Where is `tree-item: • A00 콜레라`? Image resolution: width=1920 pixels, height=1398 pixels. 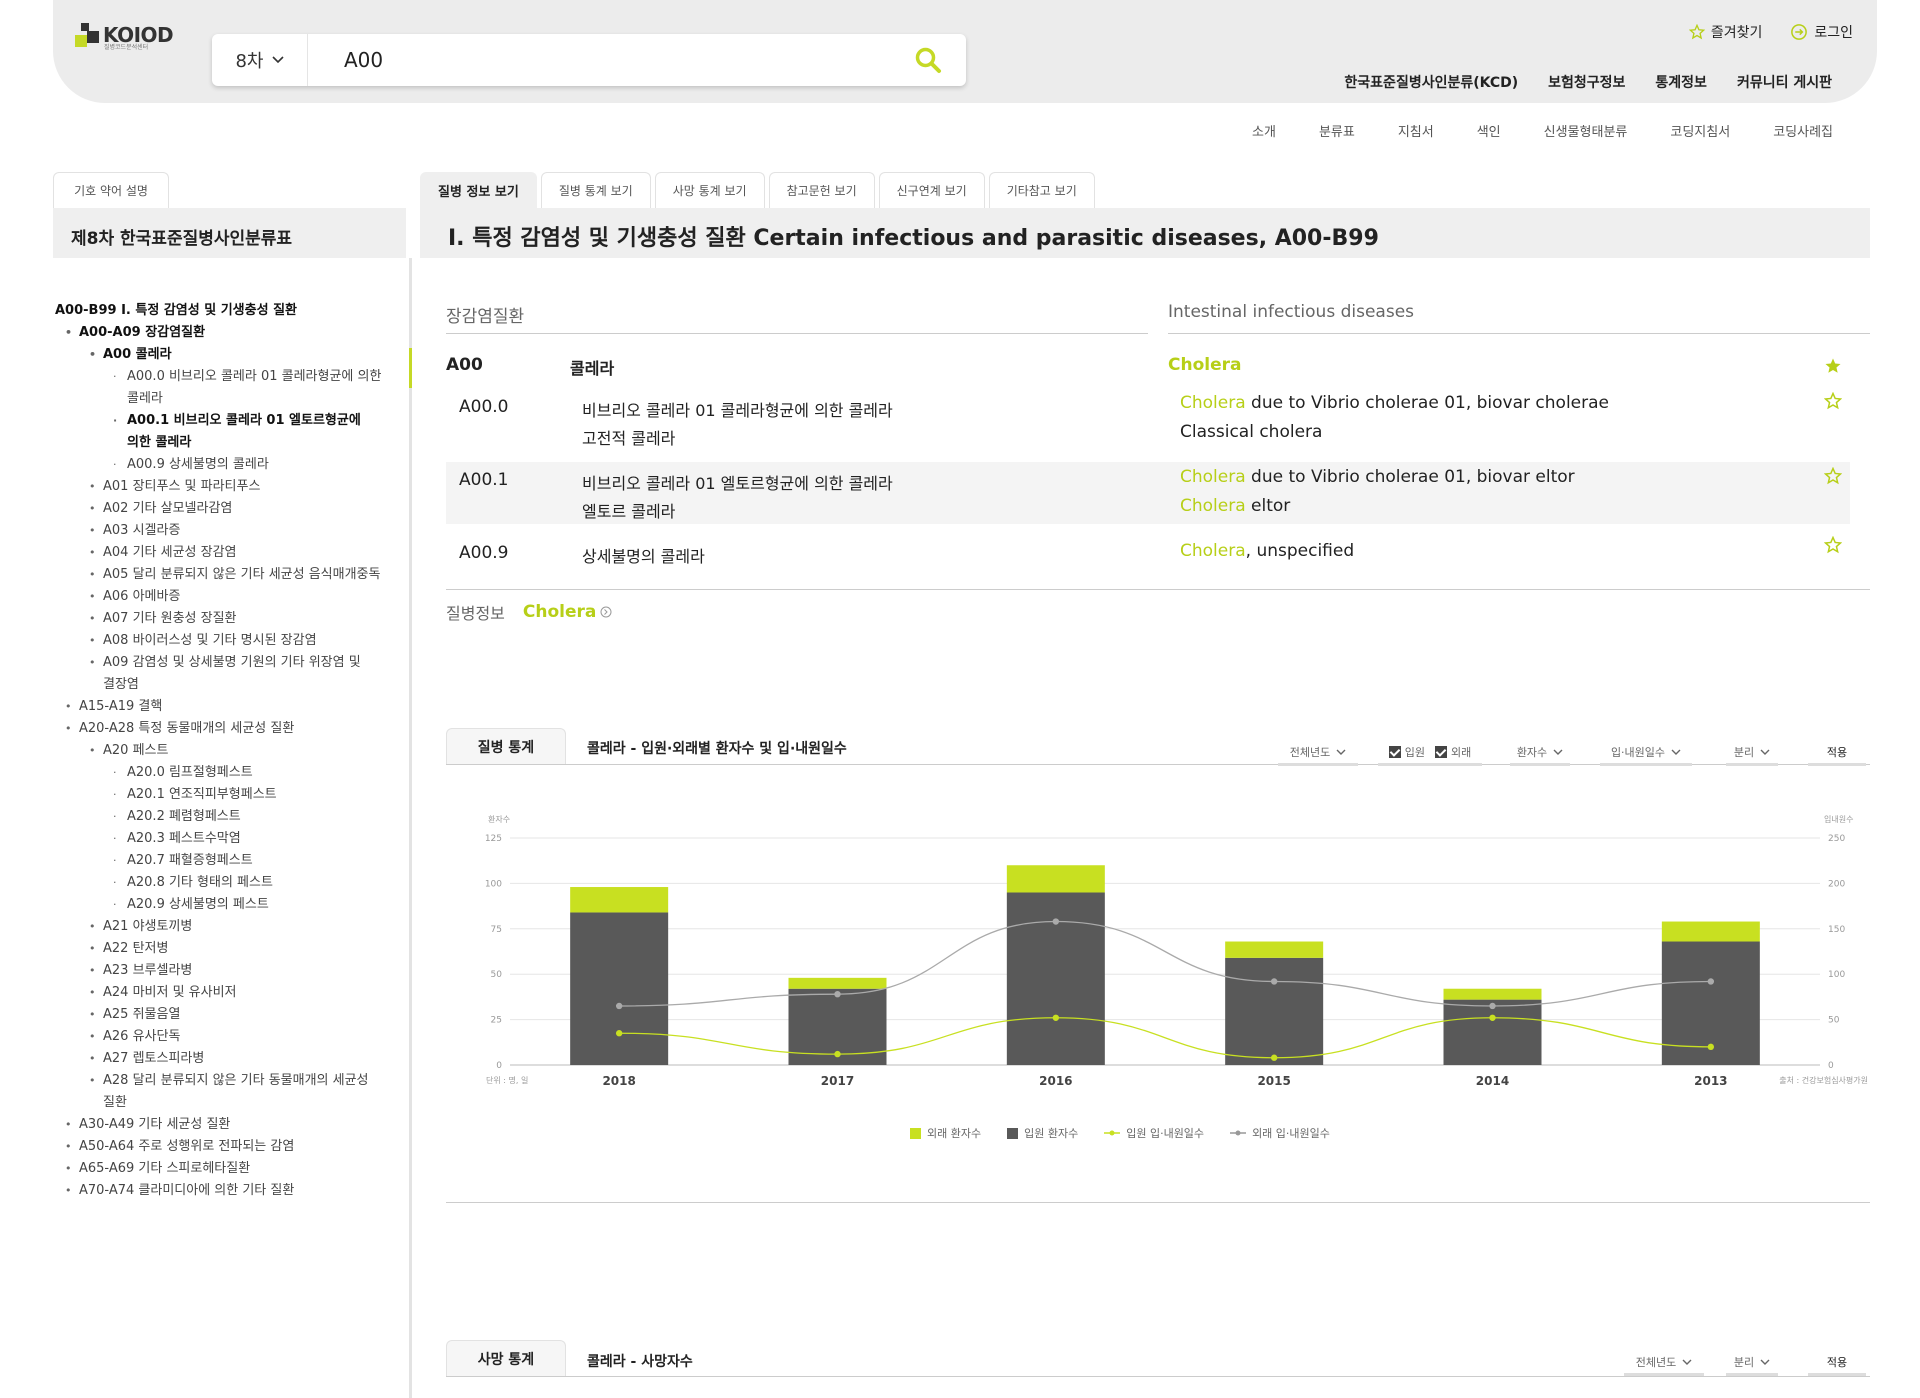 tree-item: • A00 콜레라 is located at coordinates (220, 355).